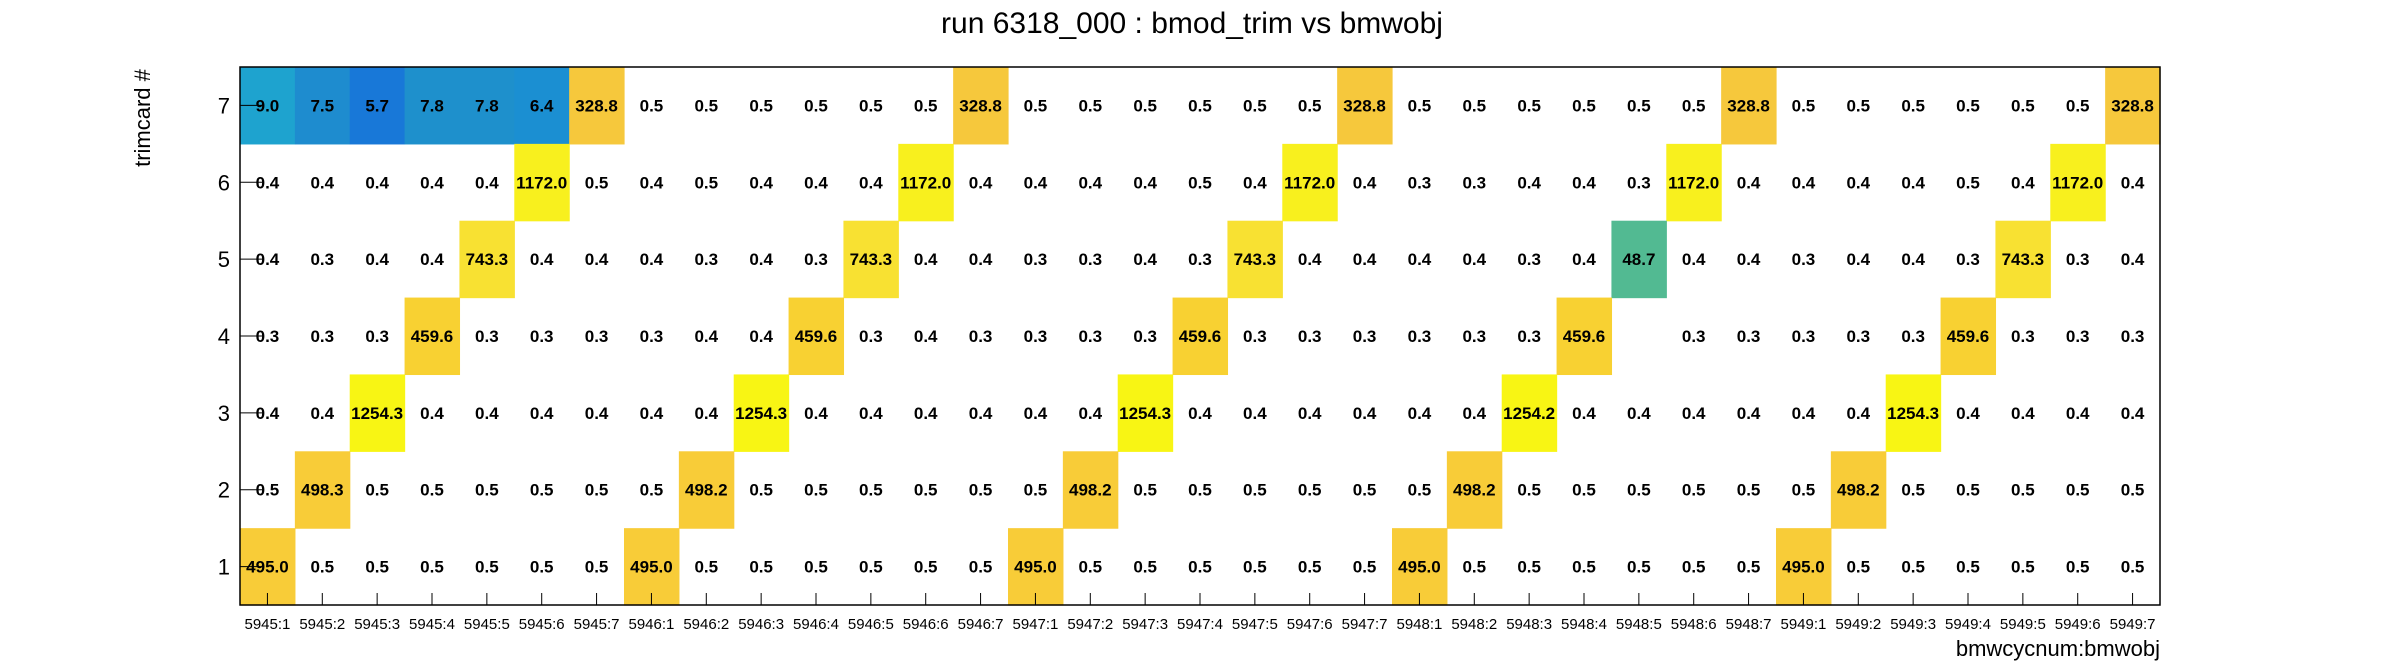  What do you see at coordinates (2078, 624) in the screenshot?
I see `x-tick-label: 5949:6` at bounding box center [2078, 624].